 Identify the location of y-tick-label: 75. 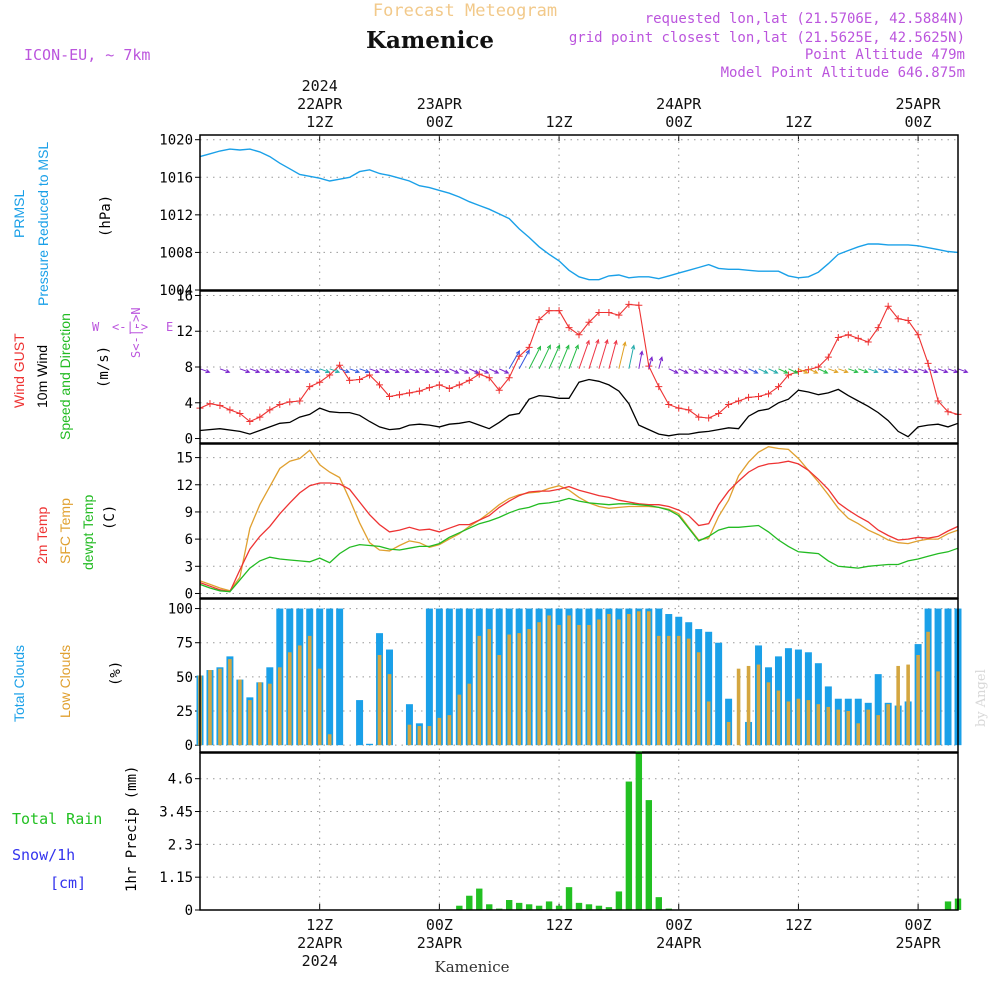
(184, 644).